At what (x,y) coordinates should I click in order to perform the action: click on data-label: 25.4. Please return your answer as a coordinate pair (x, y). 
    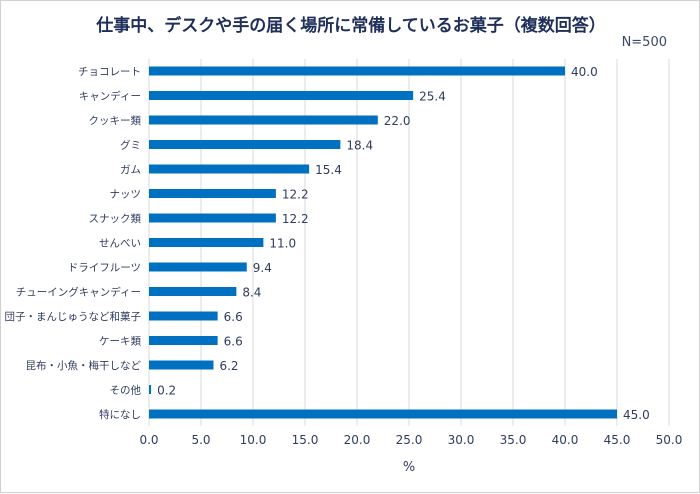
    Looking at the image, I should click on (432, 97).